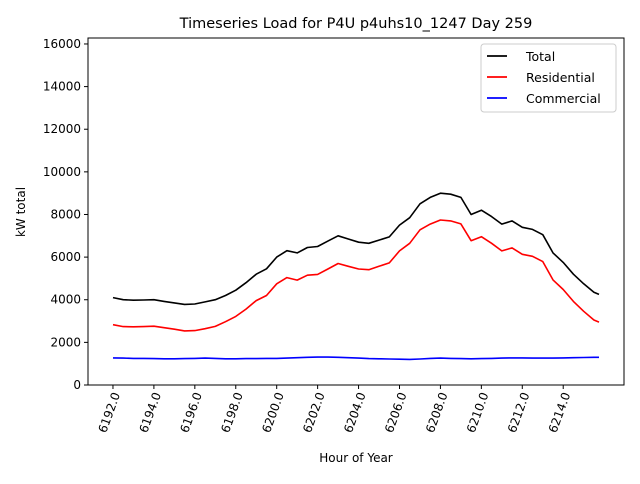  What do you see at coordinates (191, 412) in the screenshot?
I see `x-tick-label: 6196.0` at bounding box center [191, 412].